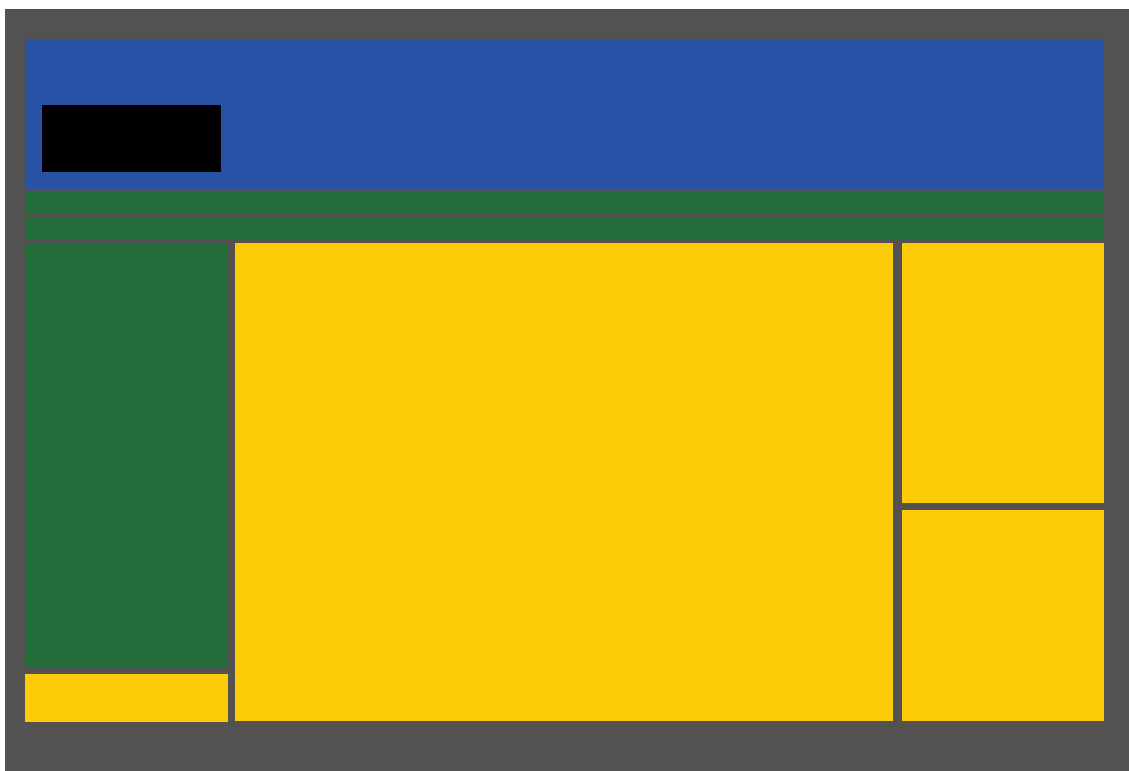 The width and height of the screenshot is (1129, 771). Describe the element at coordinates (131, 138) in the screenshot. I see `logo-block` at that location.